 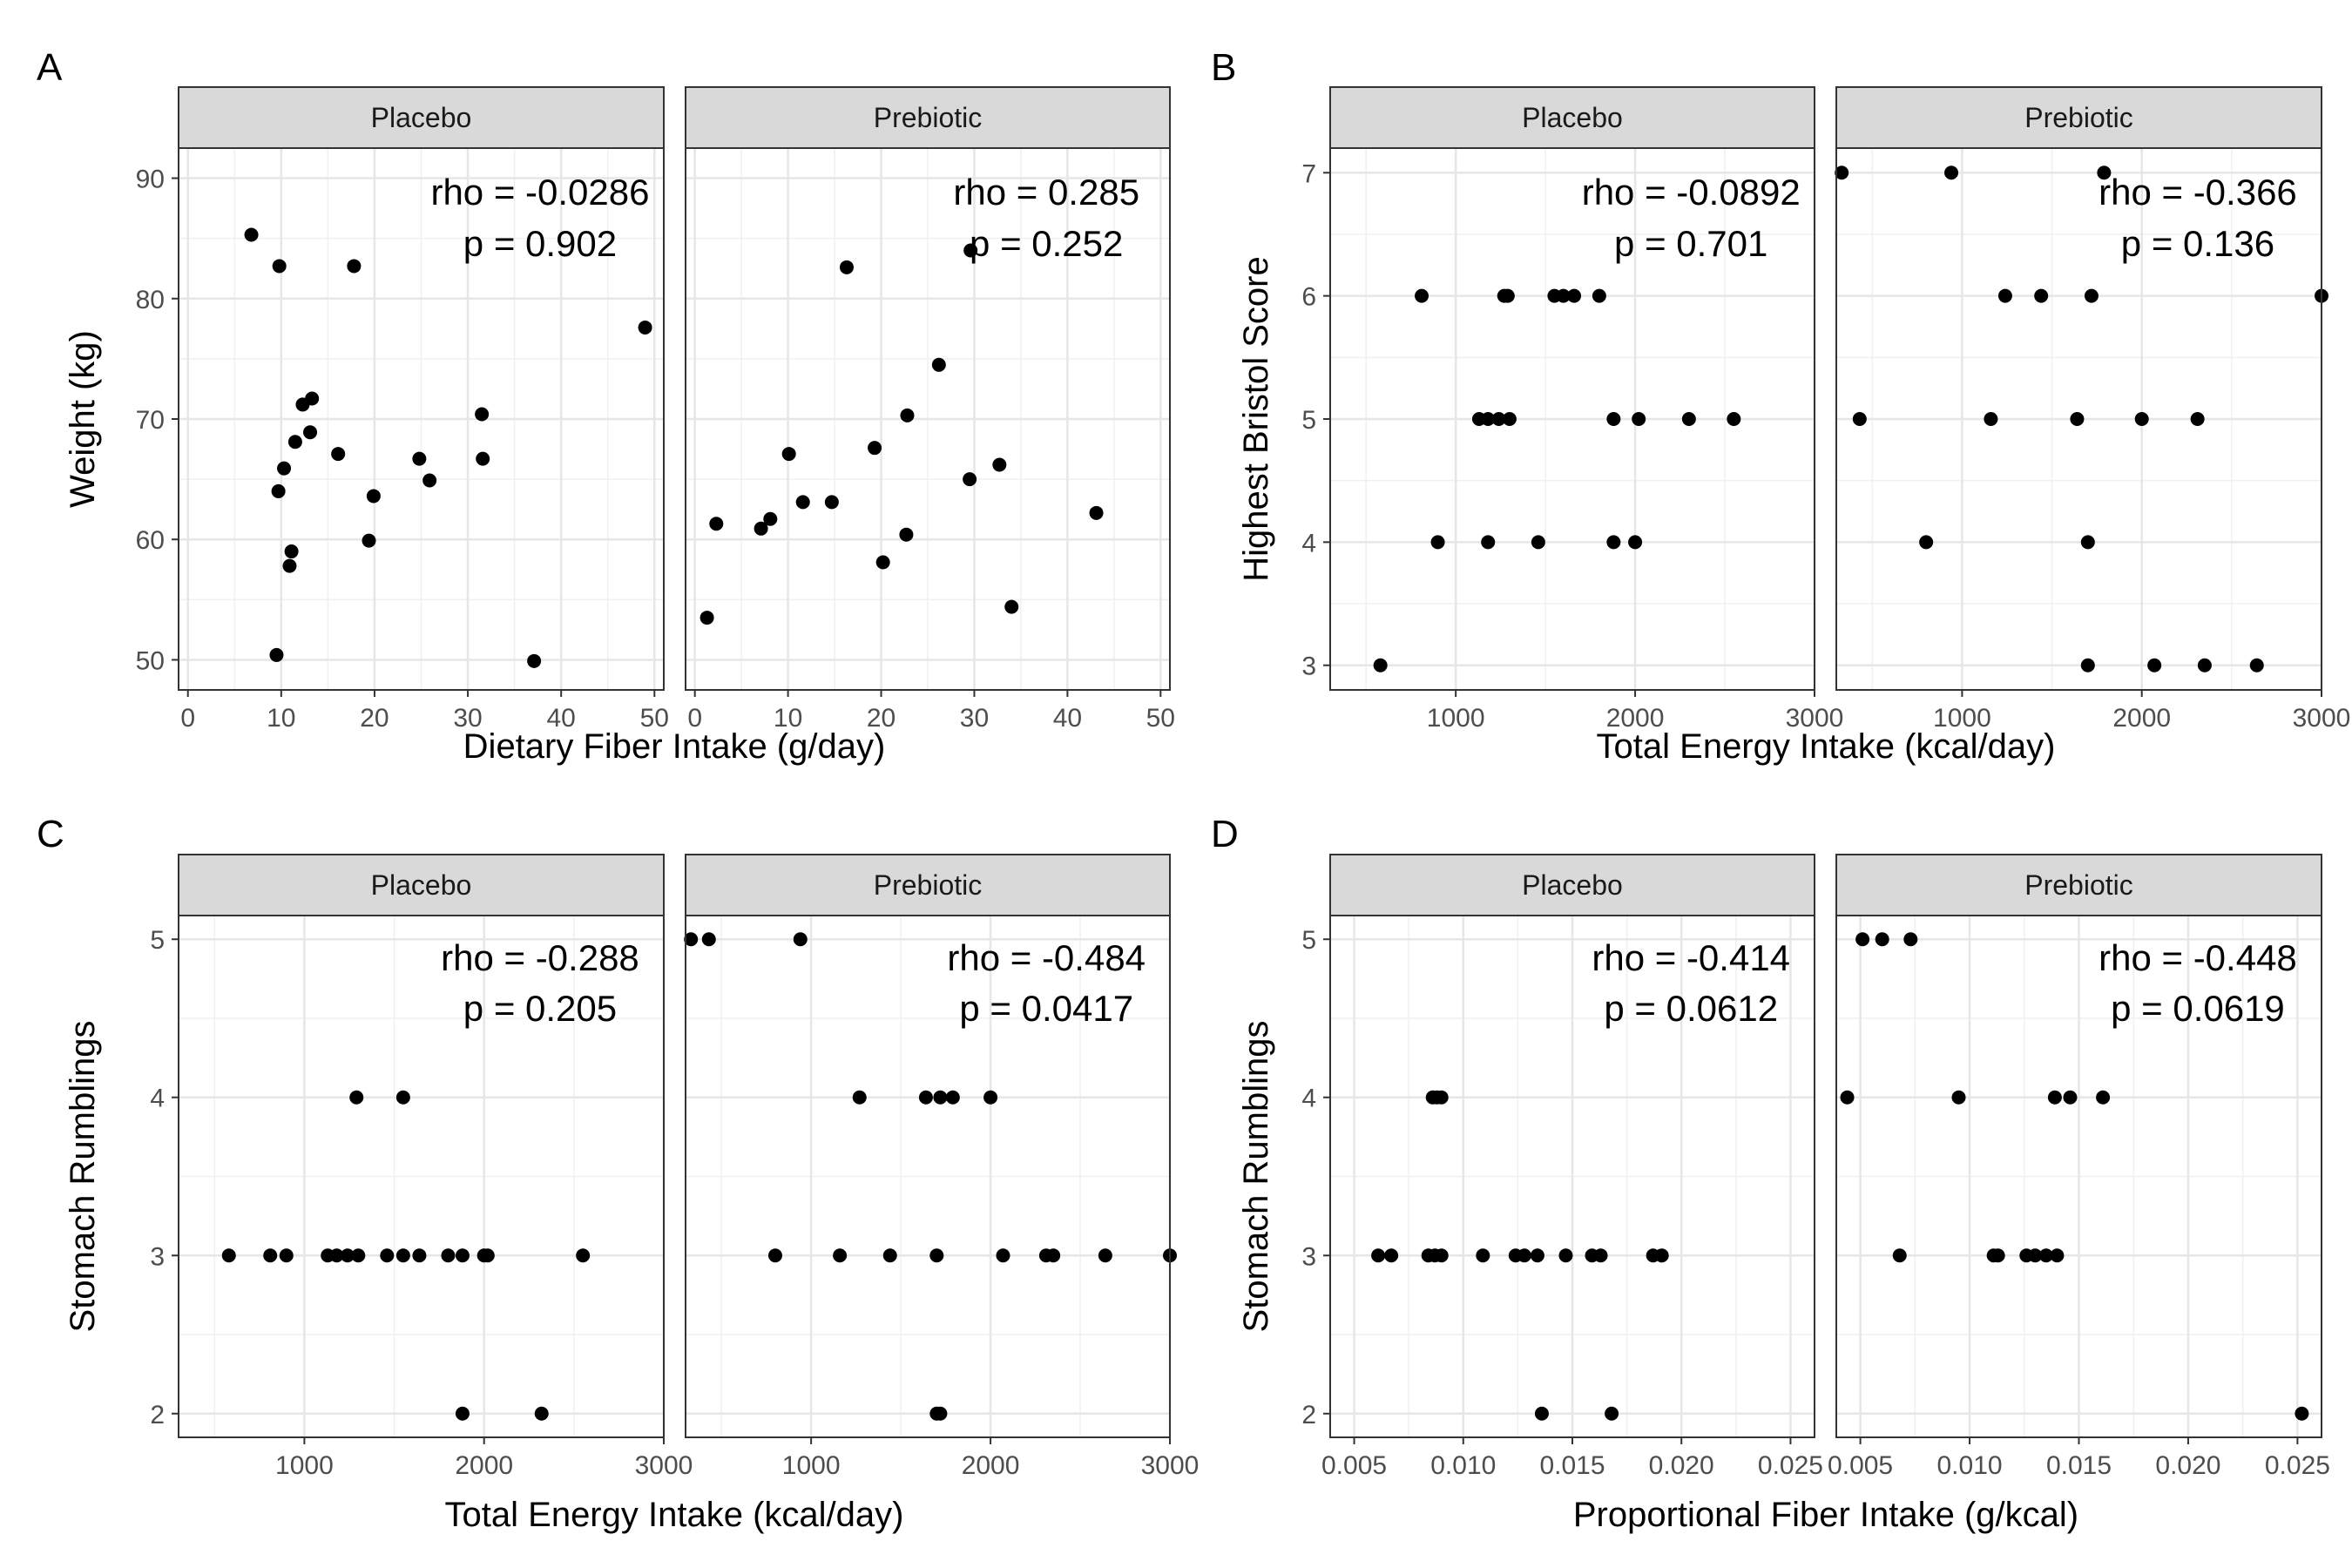 I want to click on x-tick-label: 10, so click(x=281, y=718).